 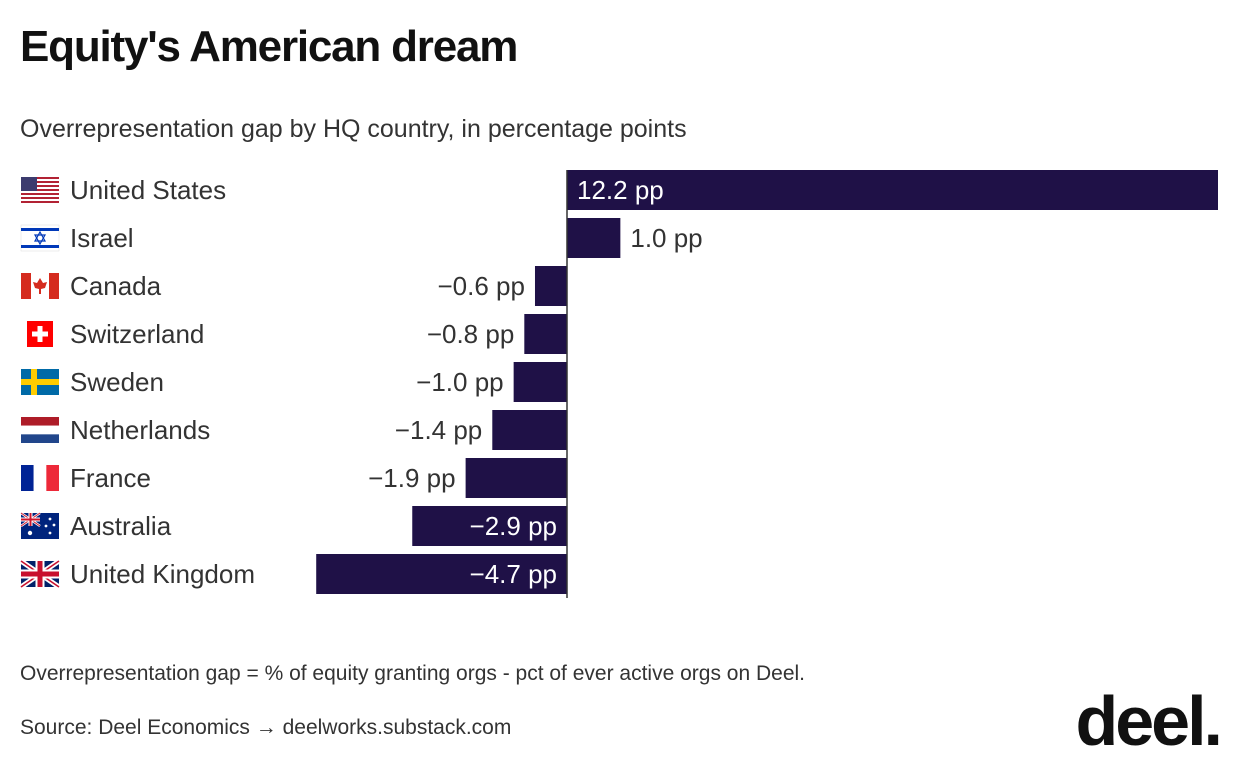 I want to click on us-flag-icon, so click(x=40, y=190).